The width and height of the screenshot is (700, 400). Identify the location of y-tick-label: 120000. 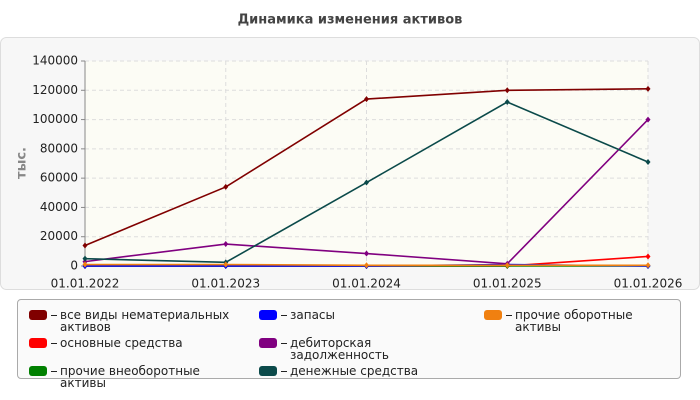
(55, 90).